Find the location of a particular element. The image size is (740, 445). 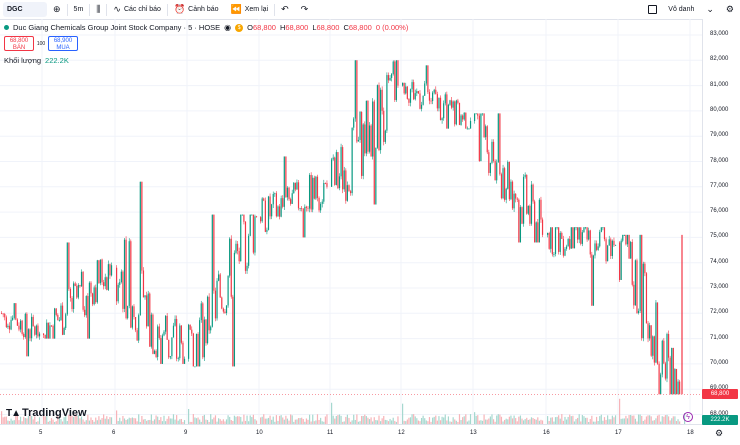

tradingview-wordmark: TradingView is located at coordinates (54, 413).